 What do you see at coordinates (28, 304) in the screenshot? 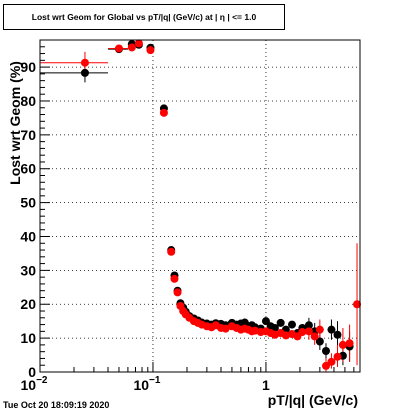
I see `y-tick-label: 20` at bounding box center [28, 304].